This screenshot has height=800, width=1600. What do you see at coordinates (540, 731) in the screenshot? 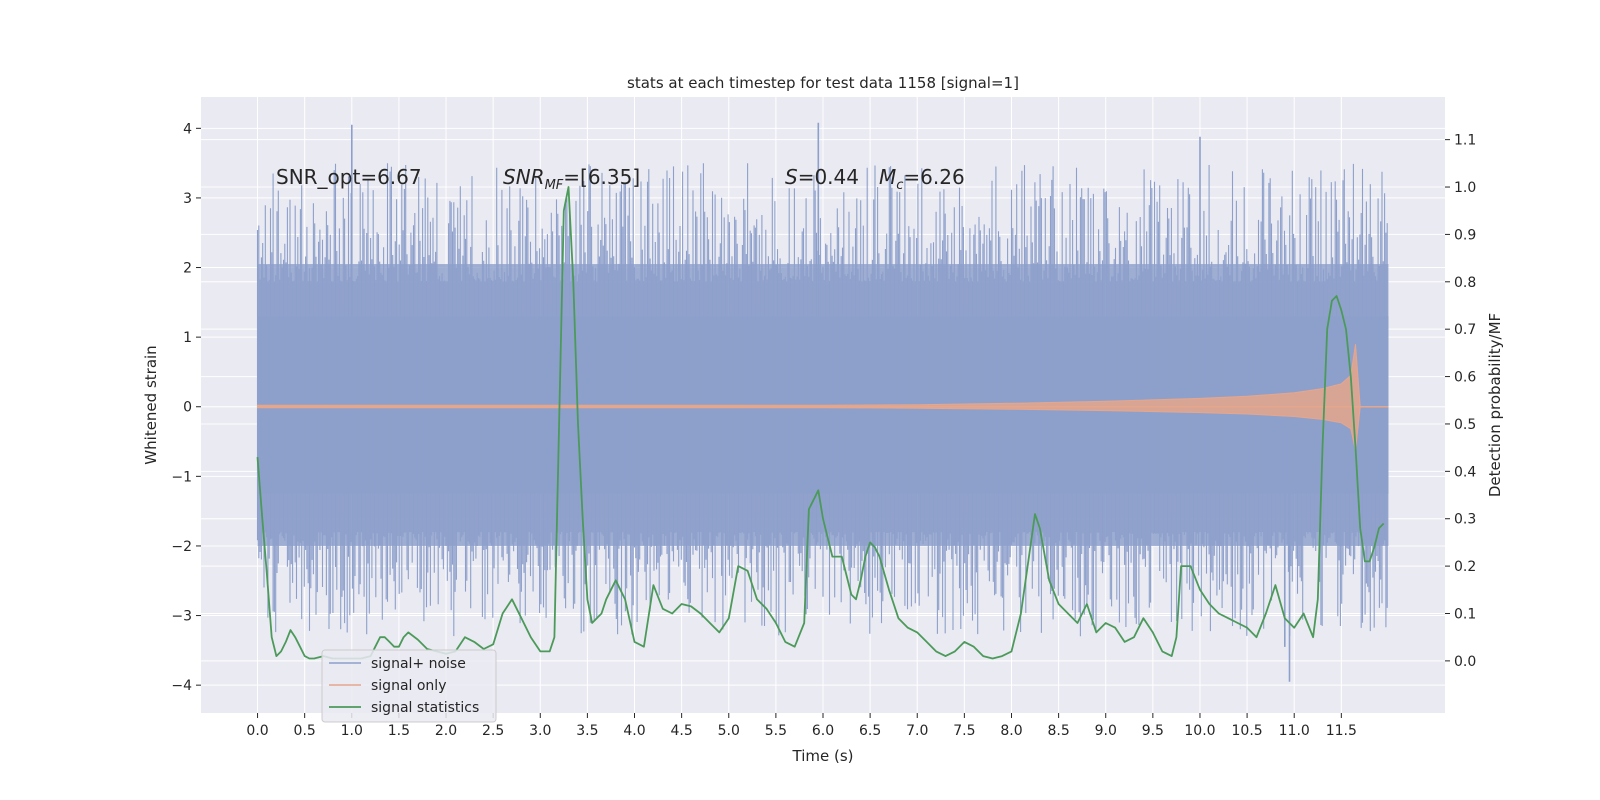
I see `x-tick-label: 3.0` at bounding box center [540, 731].